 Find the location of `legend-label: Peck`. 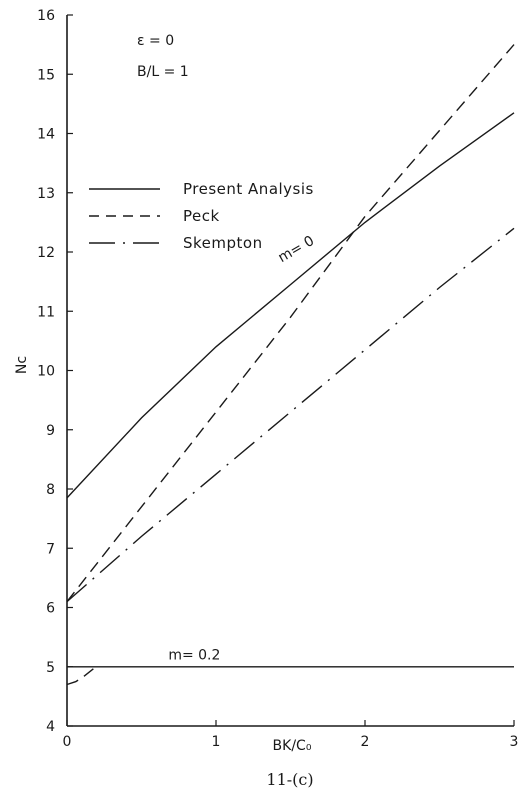

legend-label: Peck is located at coordinates (201, 216).